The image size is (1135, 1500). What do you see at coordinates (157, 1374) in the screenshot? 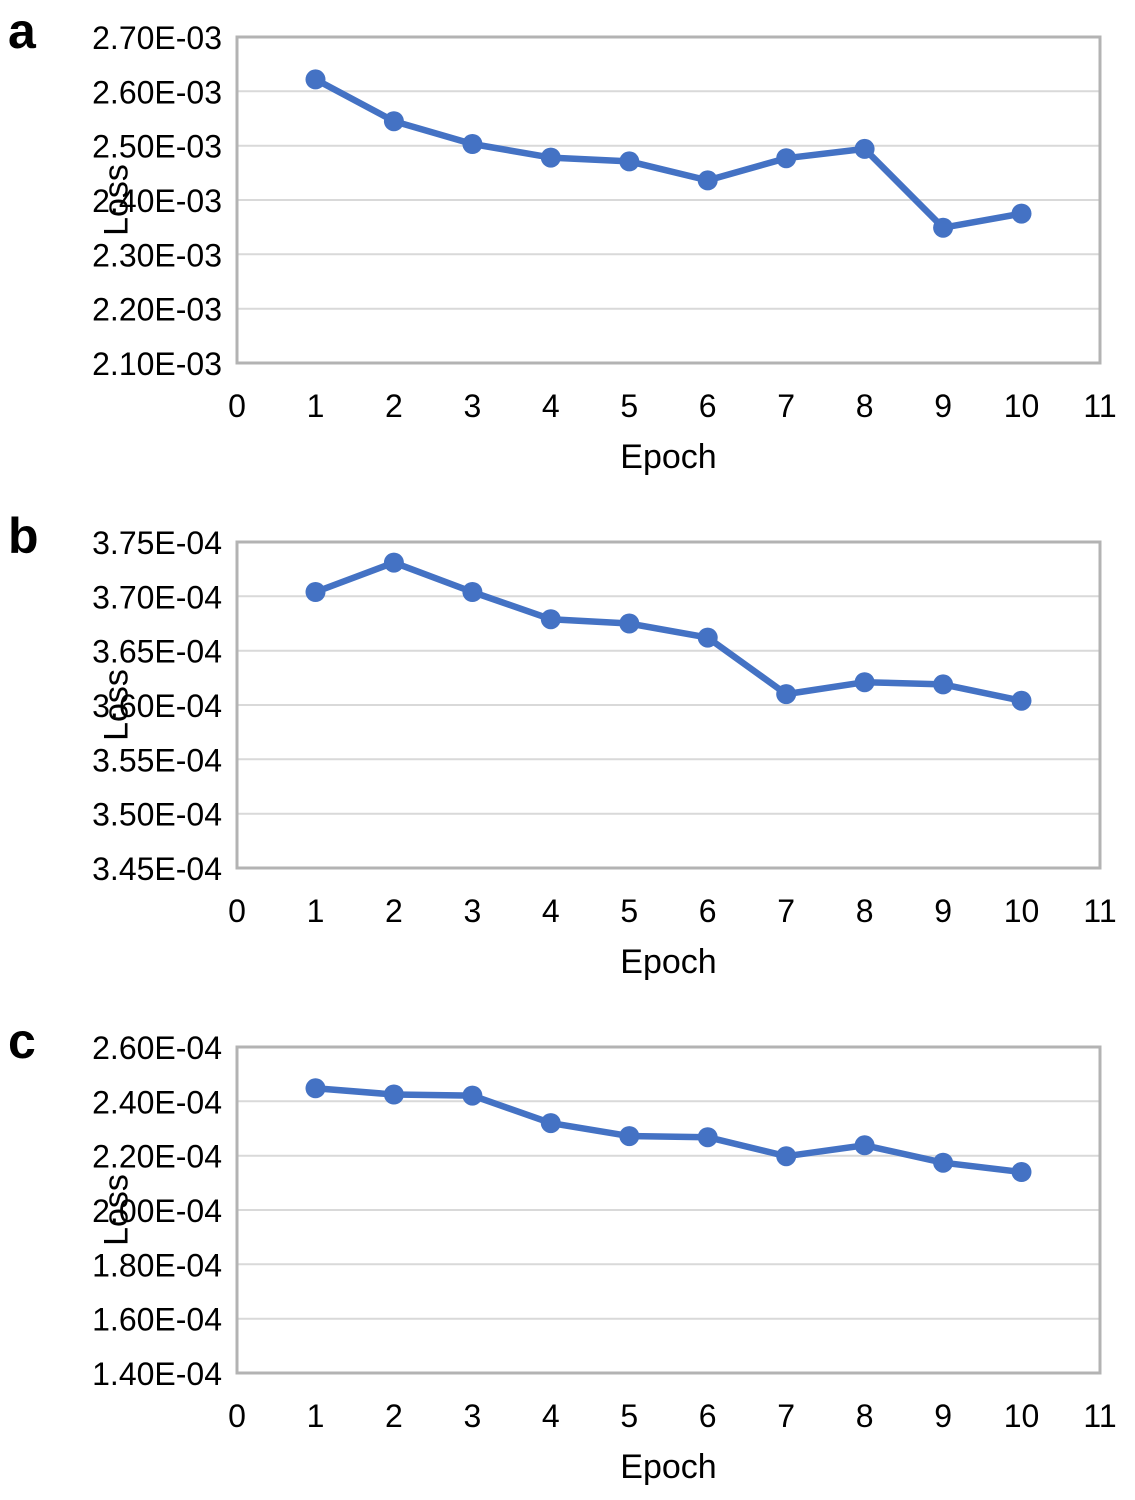
I see `y-tick-label: 1.40E-04` at bounding box center [157, 1374].